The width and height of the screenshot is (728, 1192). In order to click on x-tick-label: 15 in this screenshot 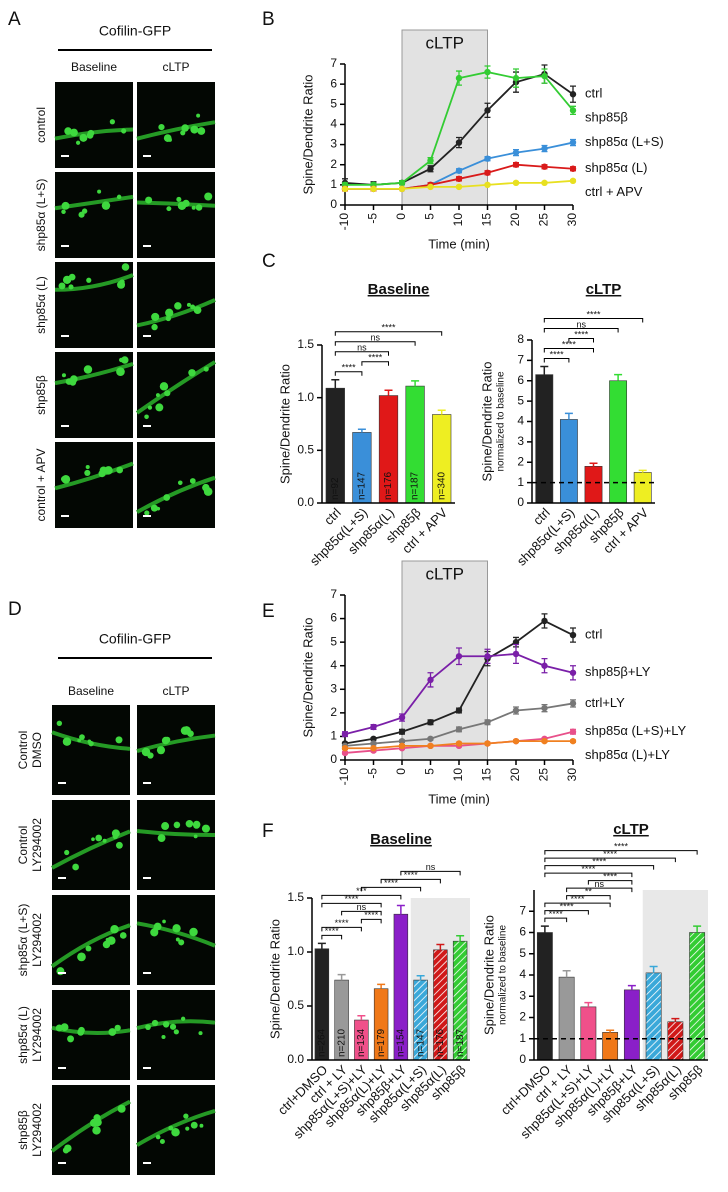, I will do `click(487, 775)`.